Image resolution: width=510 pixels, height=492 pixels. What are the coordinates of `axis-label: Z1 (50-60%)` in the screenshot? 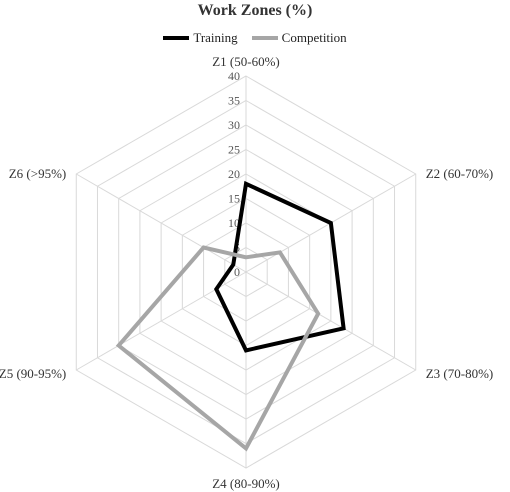 It's located at (246, 61).